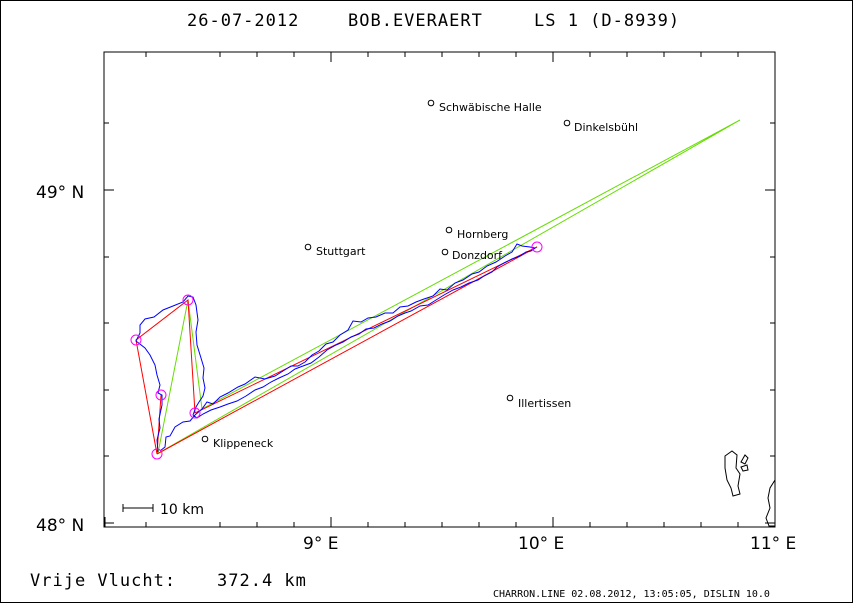 This screenshot has height=603, width=853. I want to click on lon-label-10: 10° E, so click(541, 544).